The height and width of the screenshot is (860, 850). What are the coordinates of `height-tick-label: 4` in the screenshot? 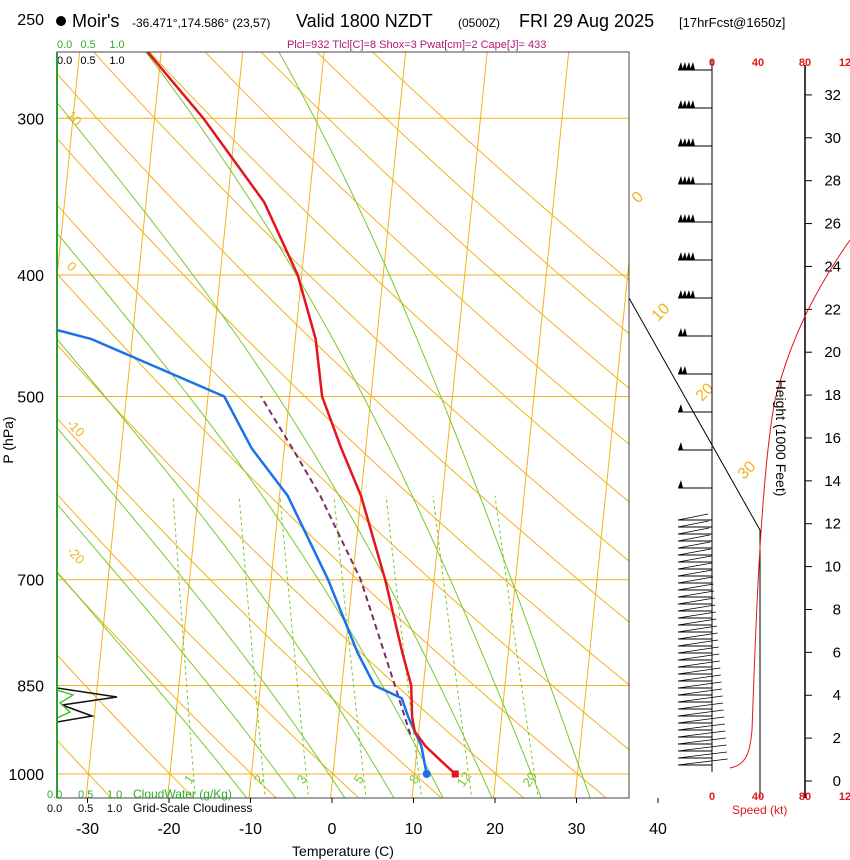 It's located at (837, 695).